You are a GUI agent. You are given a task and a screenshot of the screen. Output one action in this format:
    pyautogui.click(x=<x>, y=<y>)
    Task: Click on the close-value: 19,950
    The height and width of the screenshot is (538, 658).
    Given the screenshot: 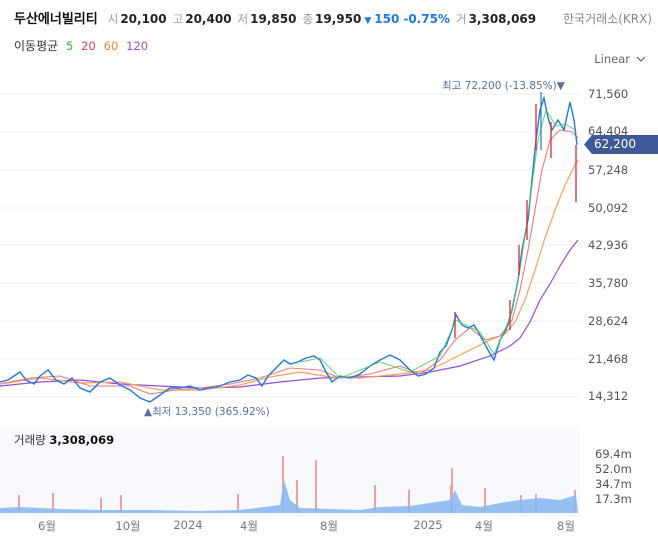 What is the action you would take?
    pyautogui.click(x=338, y=19)
    